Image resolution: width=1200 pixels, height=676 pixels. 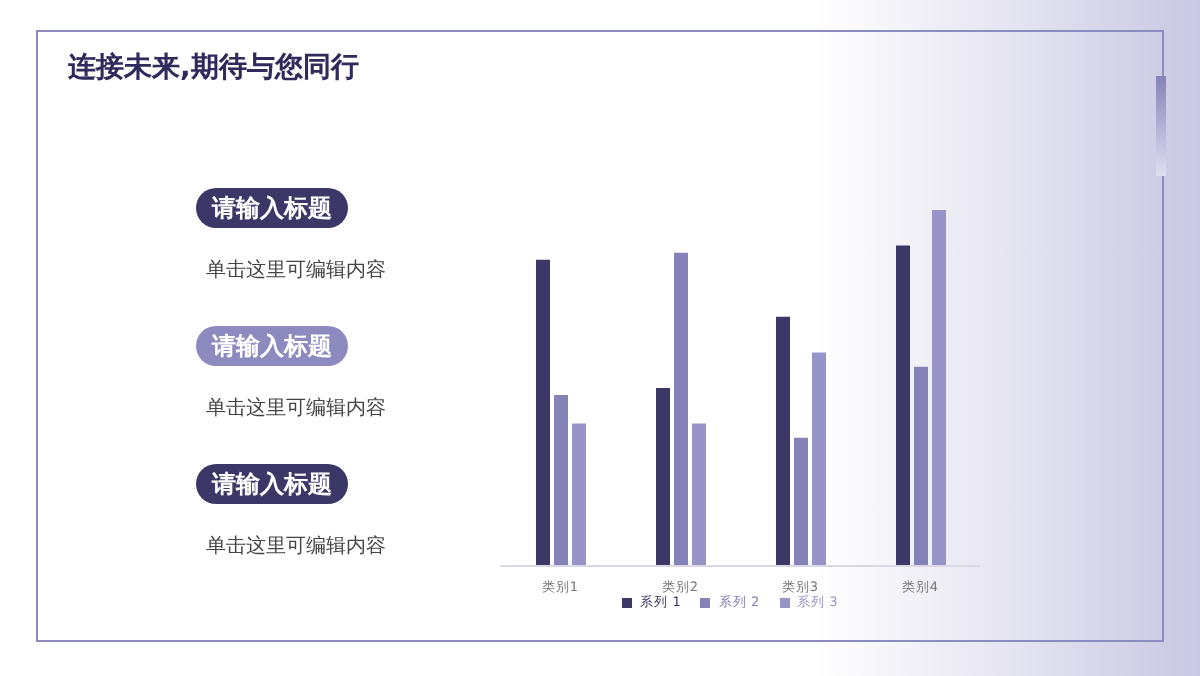 I want to click on text: 连接未来,期待与您同行, so click(x=213, y=68).